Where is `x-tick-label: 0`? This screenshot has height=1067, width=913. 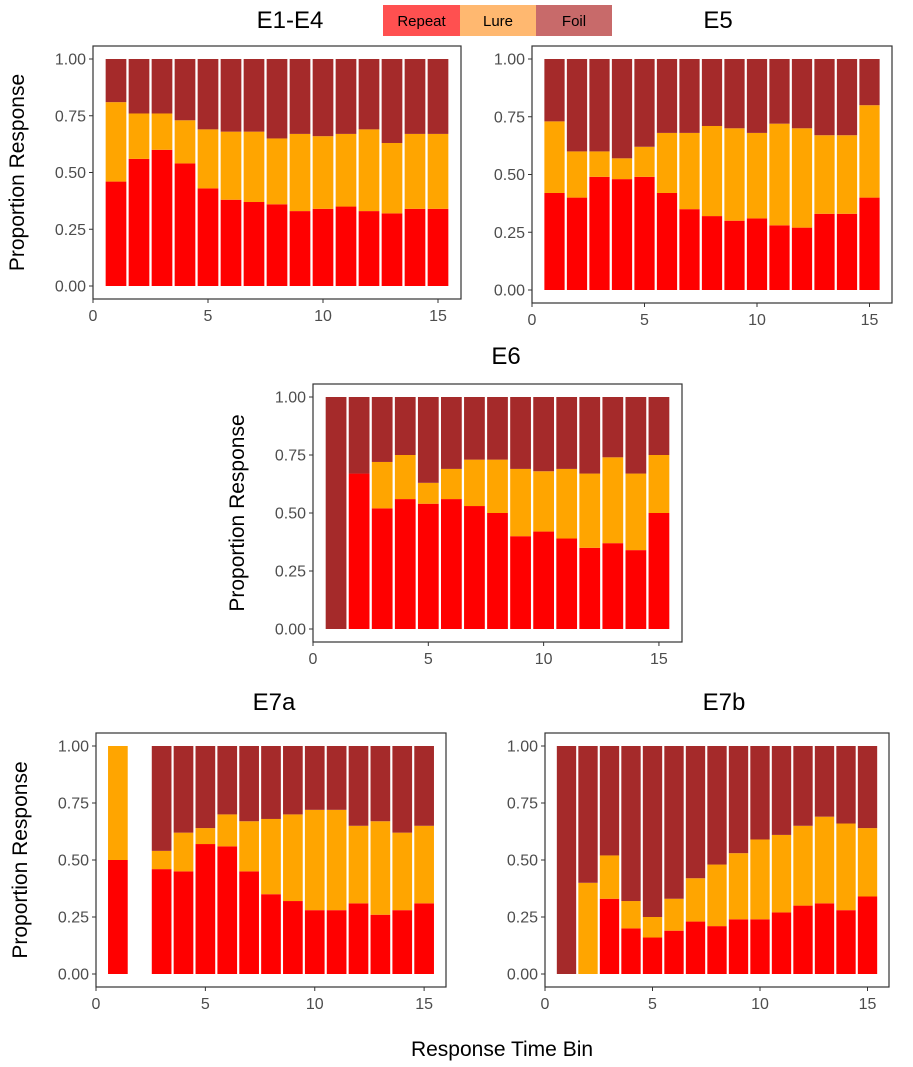 x-tick-label: 0 is located at coordinates (545, 1004).